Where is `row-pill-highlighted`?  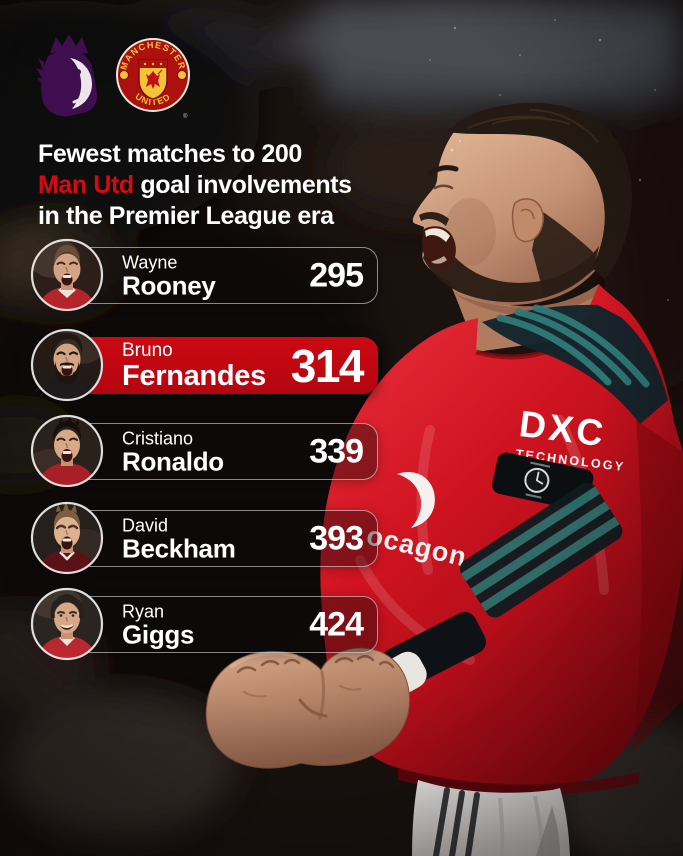 row-pill-highlighted is located at coordinates (217, 365).